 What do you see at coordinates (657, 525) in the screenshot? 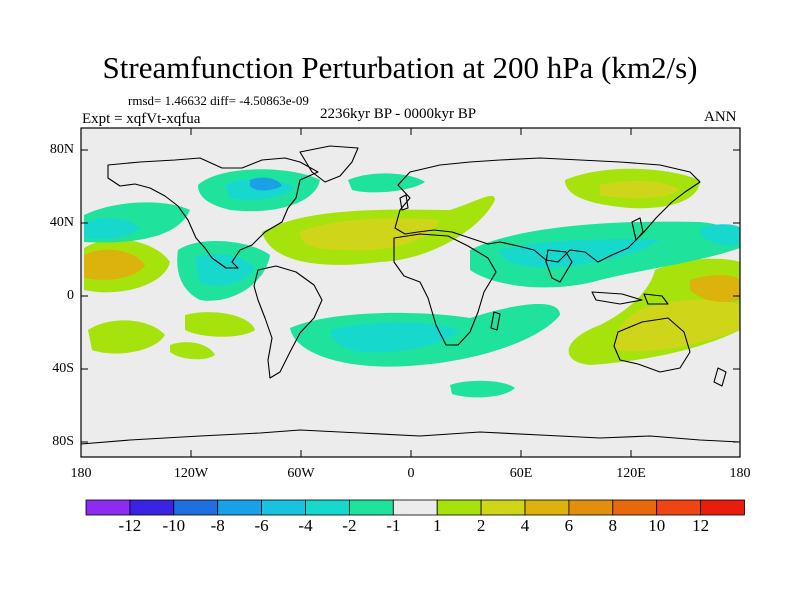
I see `colorbar-label: 10` at bounding box center [657, 525].